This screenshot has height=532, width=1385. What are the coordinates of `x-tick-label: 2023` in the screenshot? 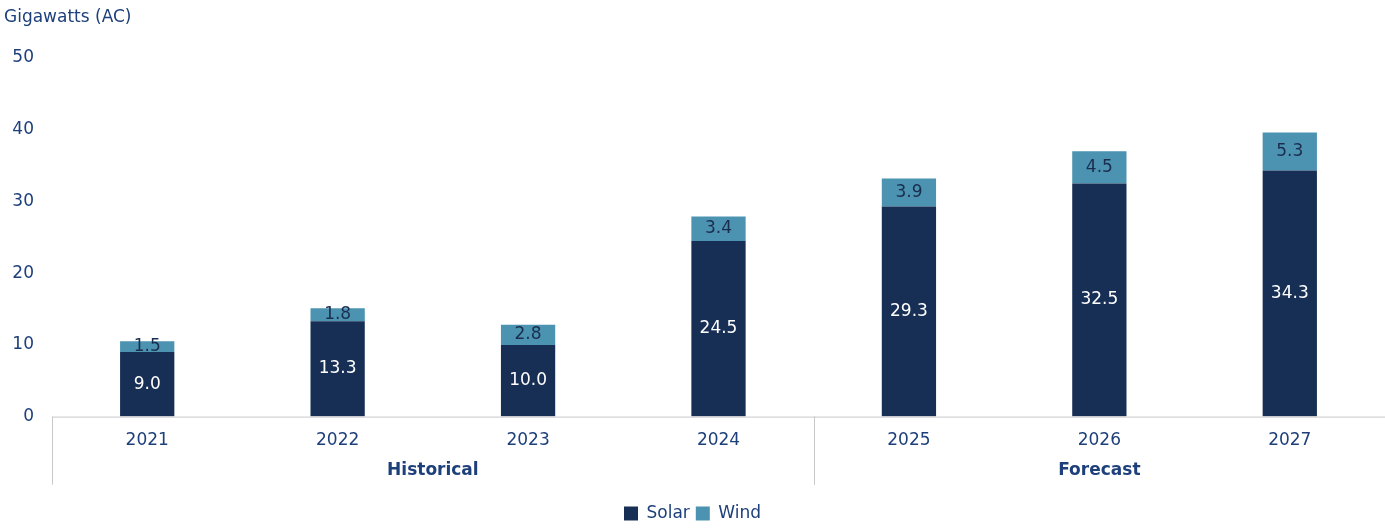 It's located at (528, 439).